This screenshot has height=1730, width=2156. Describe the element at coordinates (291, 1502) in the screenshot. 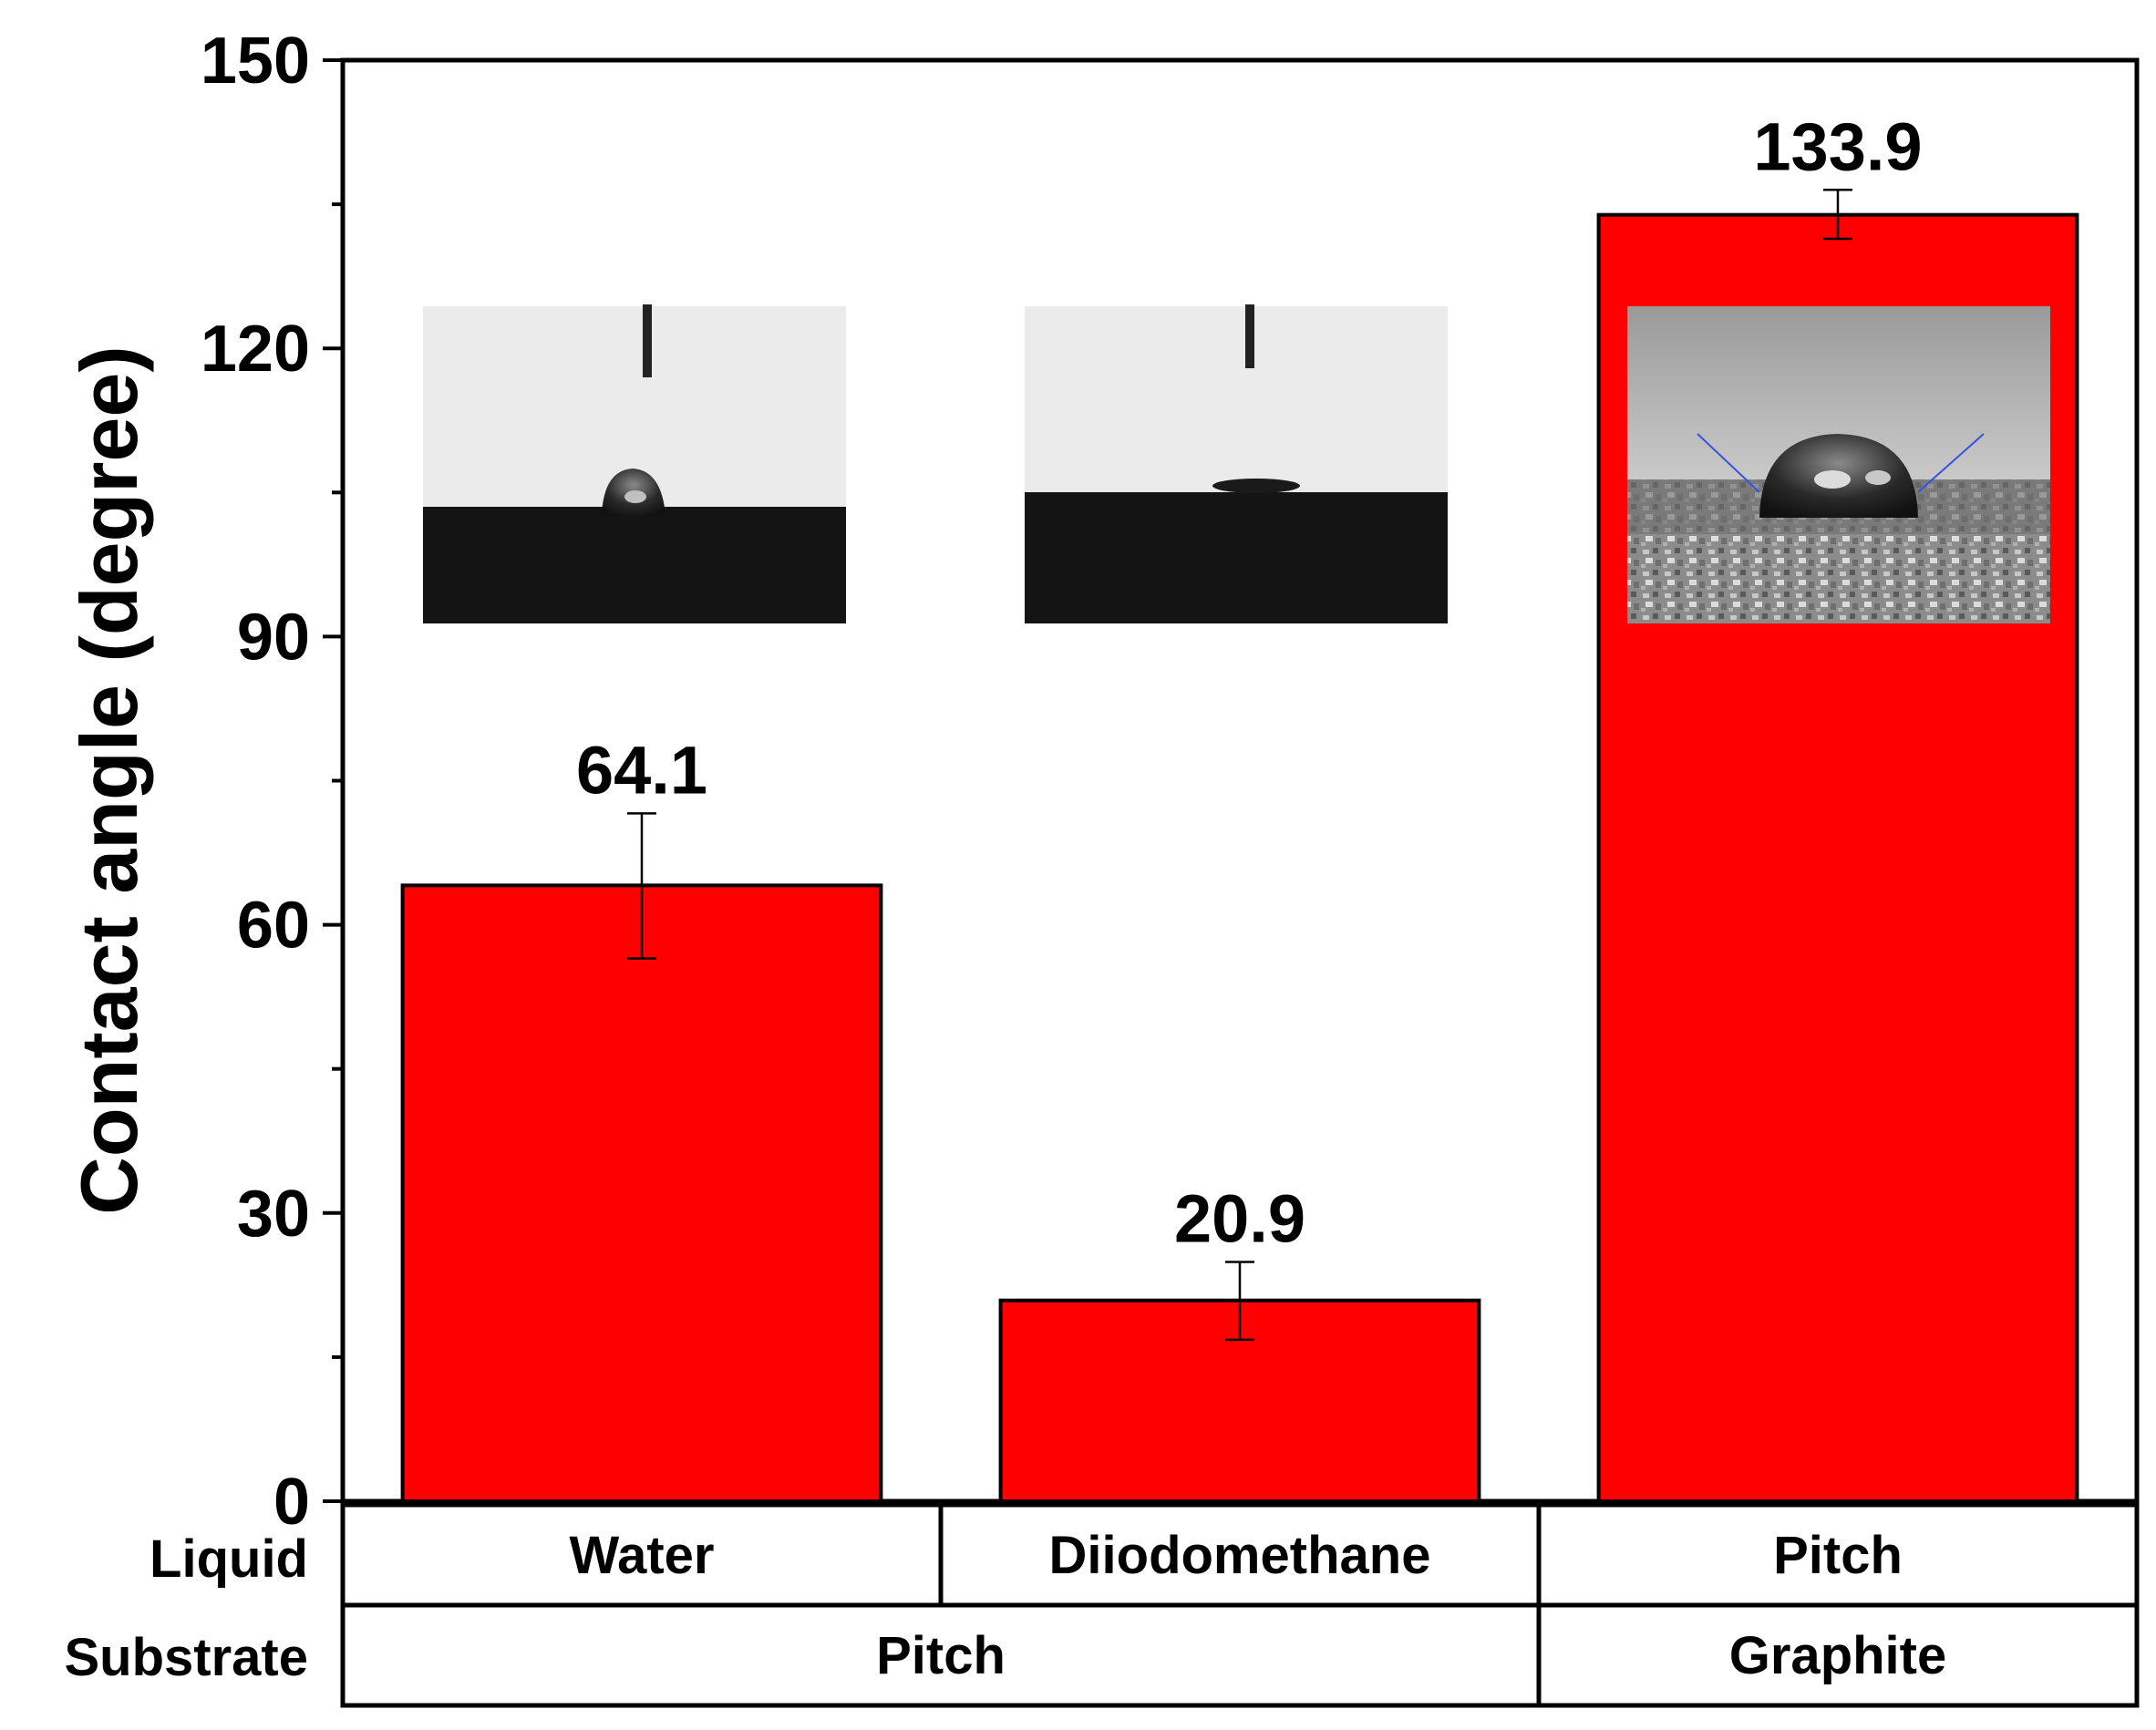

I see `y-tick-label: 0` at that location.